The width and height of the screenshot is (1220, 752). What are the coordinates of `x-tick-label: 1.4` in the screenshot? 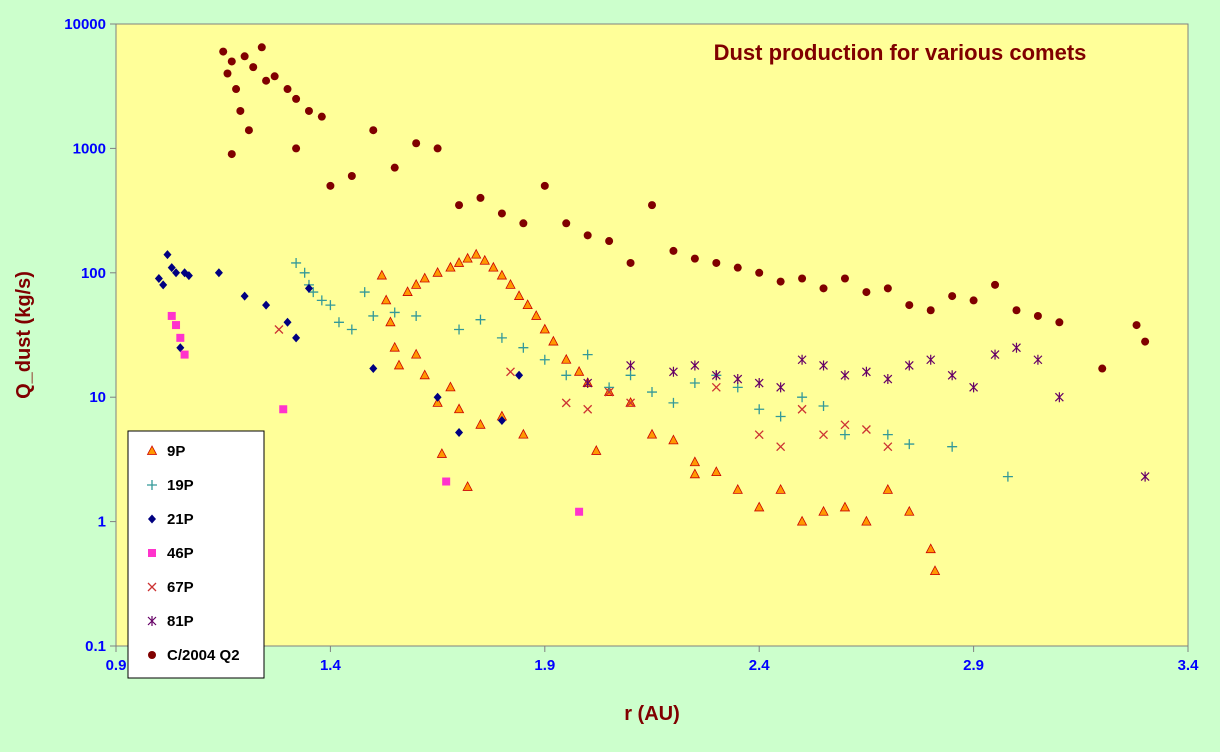 It's located at (331, 665).